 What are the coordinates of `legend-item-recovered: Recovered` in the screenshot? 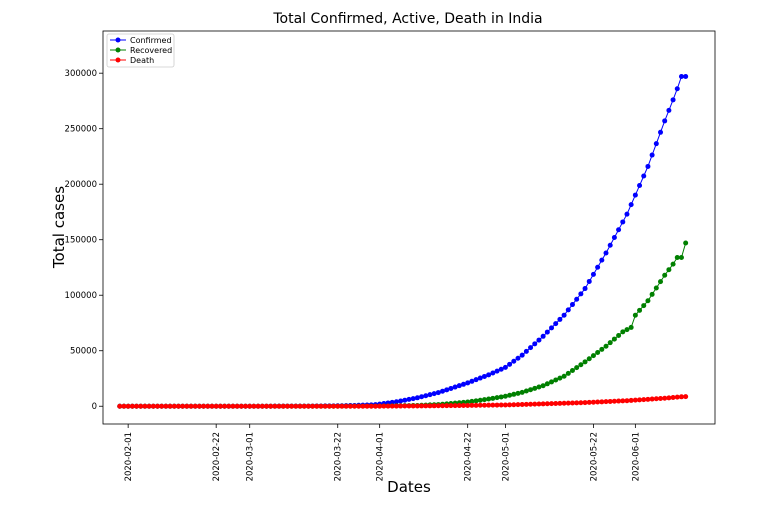 It's located at (151, 50).